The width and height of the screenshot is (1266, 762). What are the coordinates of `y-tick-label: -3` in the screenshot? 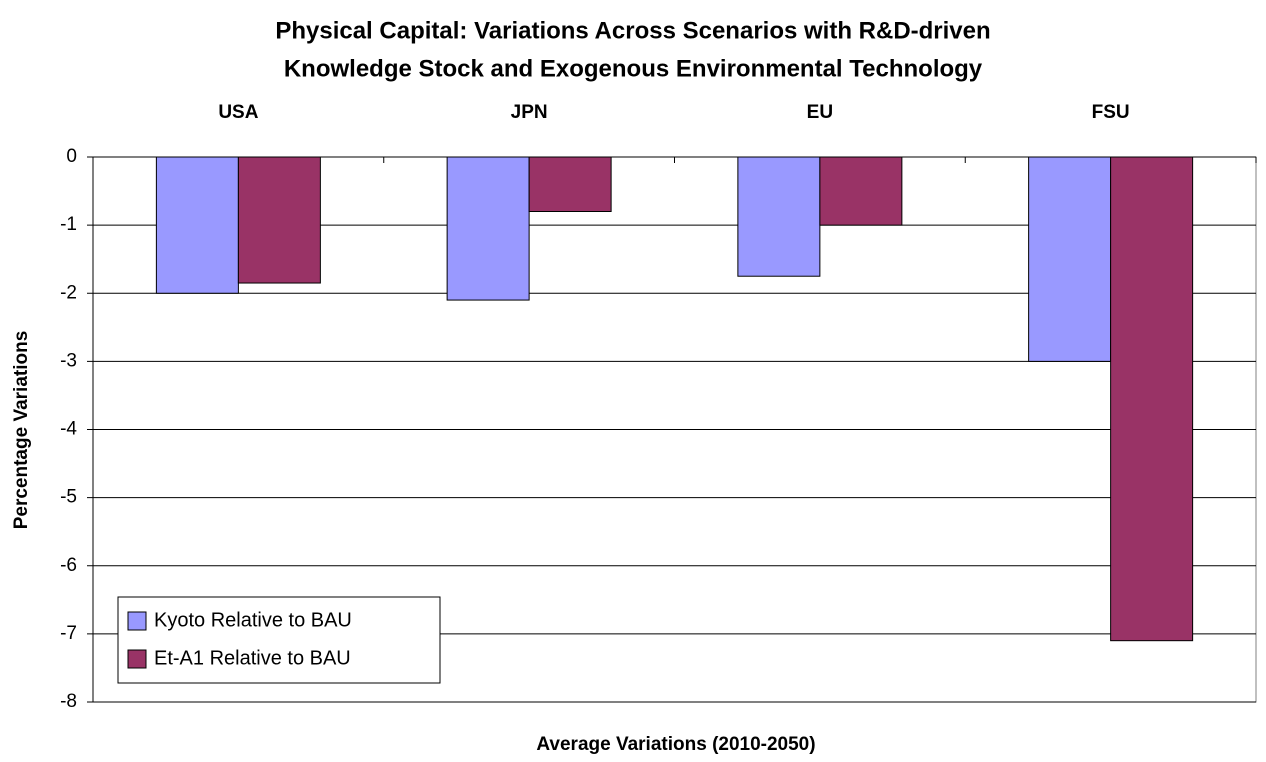 It's located at (68, 360).